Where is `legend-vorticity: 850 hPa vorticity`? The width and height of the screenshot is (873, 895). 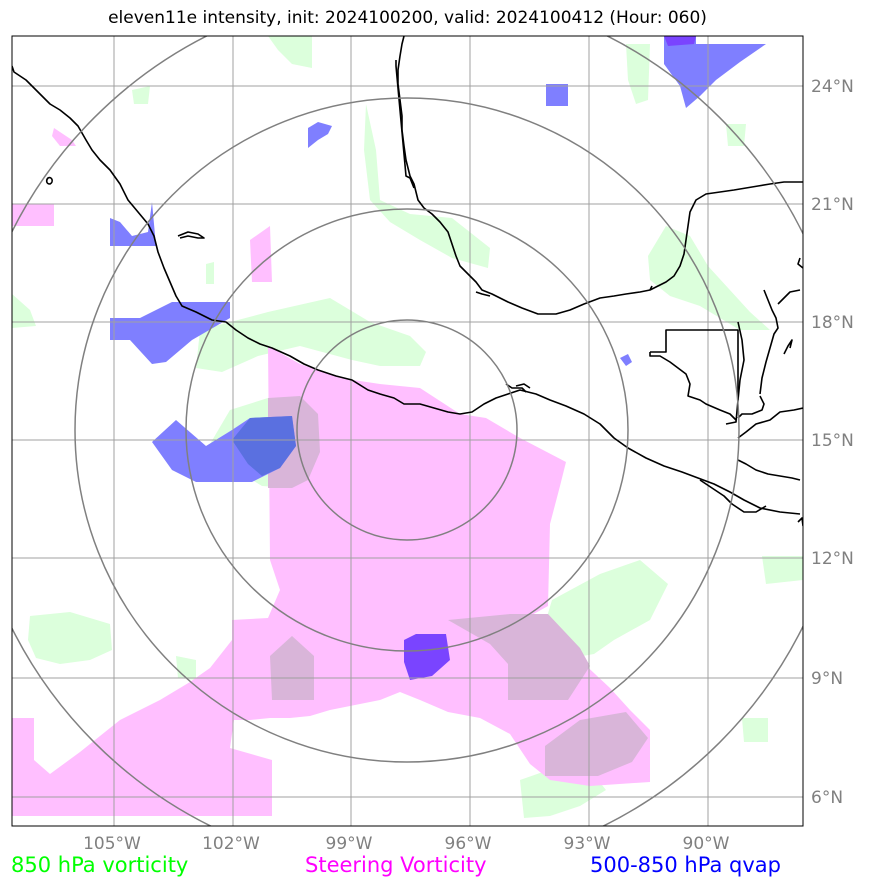
legend-vorticity: 850 hPa vorticity is located at coordinates (100, 865).